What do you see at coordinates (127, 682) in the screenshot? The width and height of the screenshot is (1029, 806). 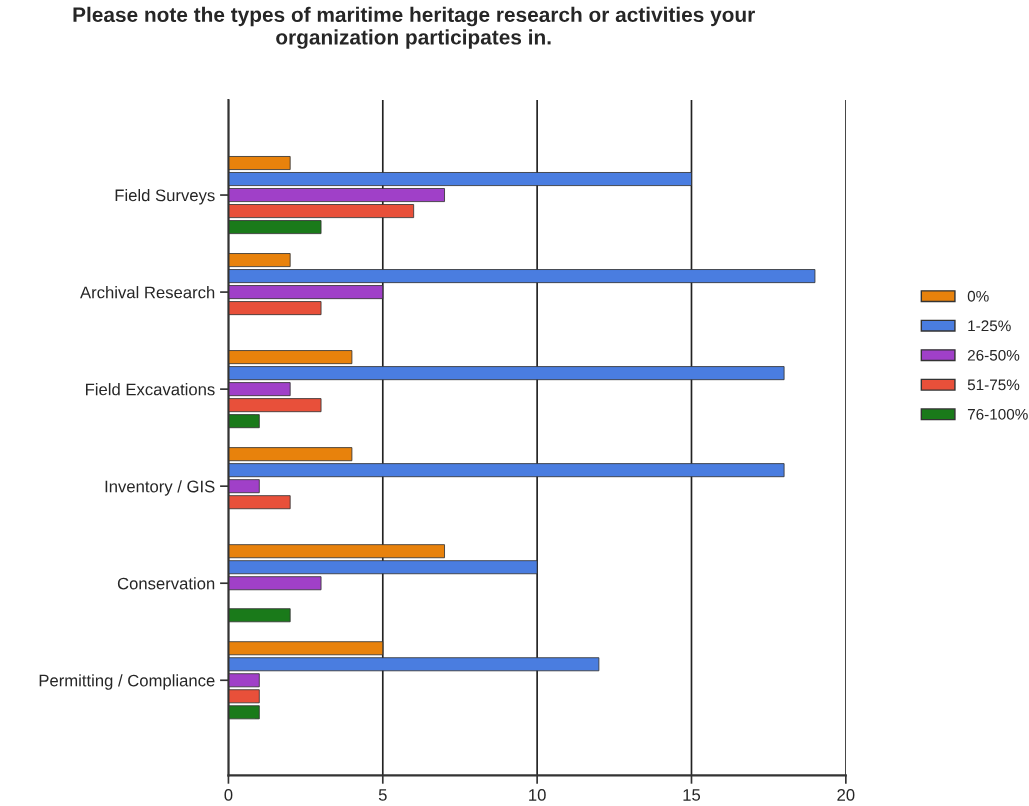 I see `y-tick-label: Permitting / Compliance` at bounding box center [127, 682].